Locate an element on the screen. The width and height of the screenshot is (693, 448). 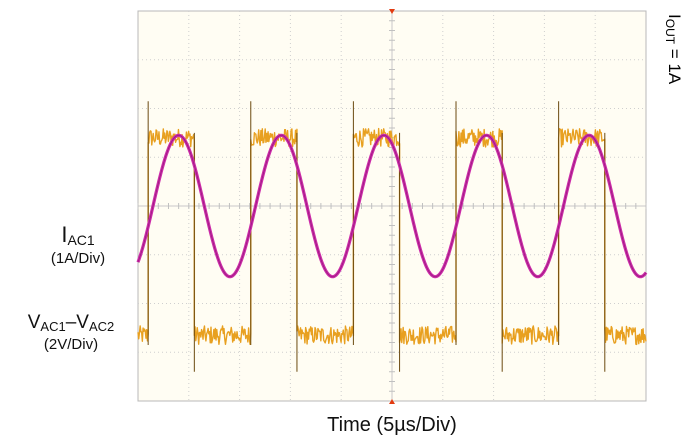
iout-value: = 1A is located at coordinates (674, 64).